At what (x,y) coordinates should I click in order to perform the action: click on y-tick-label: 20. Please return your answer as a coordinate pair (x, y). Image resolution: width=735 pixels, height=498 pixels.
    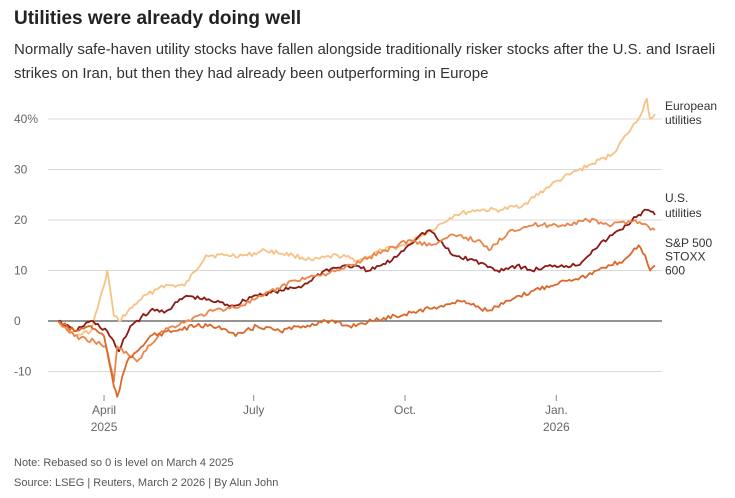
    Looking at the image, I should click on (21, 220).